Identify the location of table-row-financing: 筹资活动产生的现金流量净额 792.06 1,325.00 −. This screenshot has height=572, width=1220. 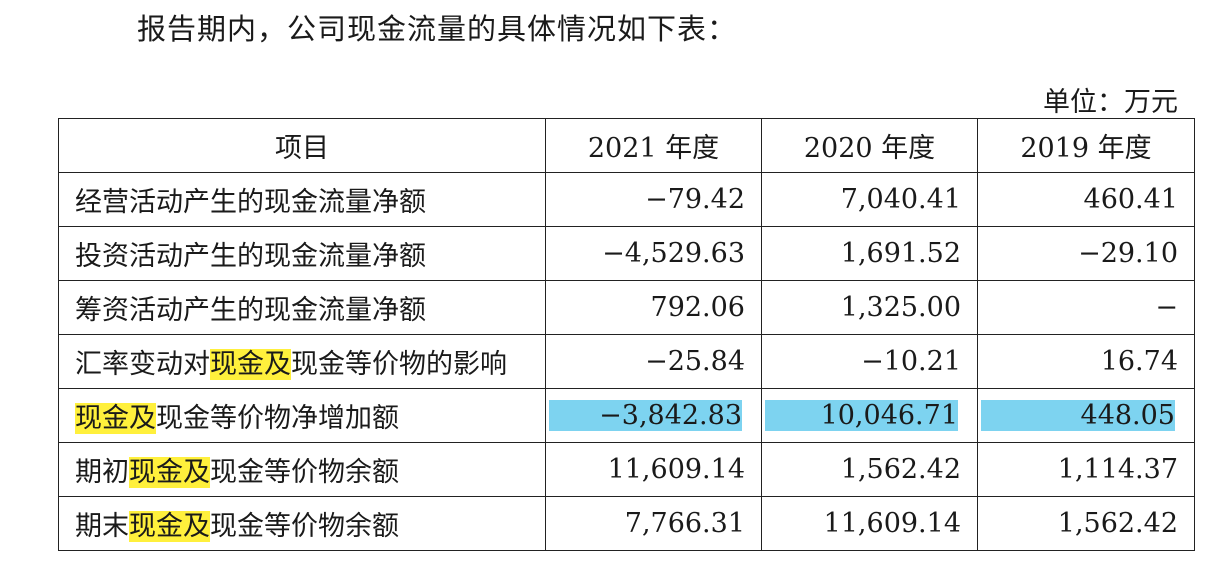
(626, 307).